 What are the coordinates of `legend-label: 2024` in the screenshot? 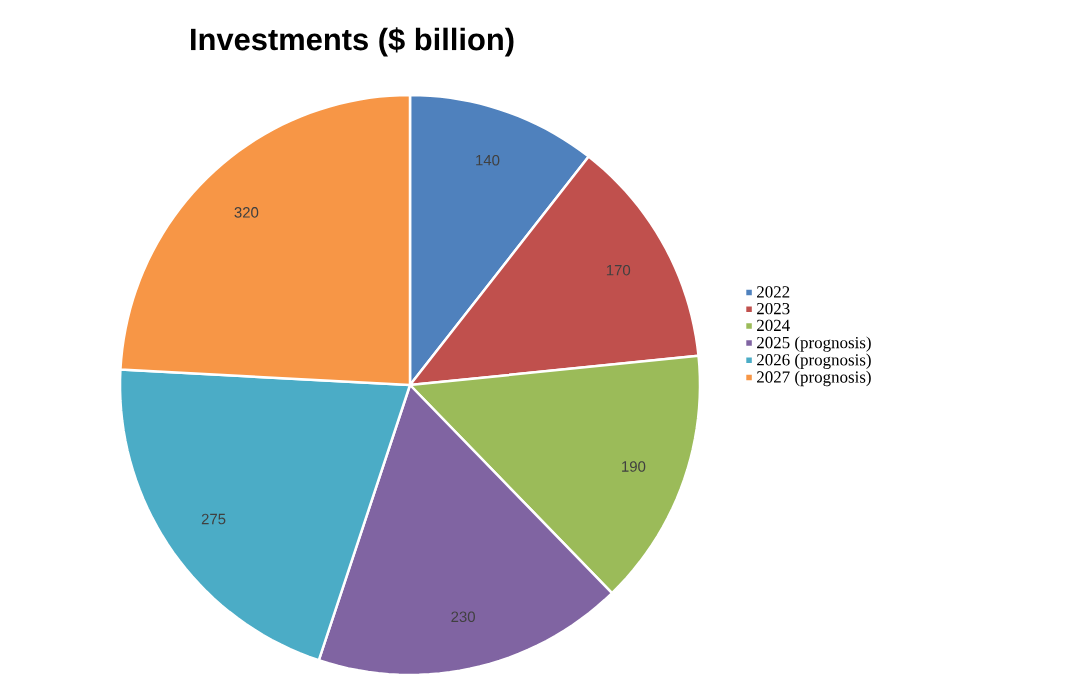 It's located at (773, 325).